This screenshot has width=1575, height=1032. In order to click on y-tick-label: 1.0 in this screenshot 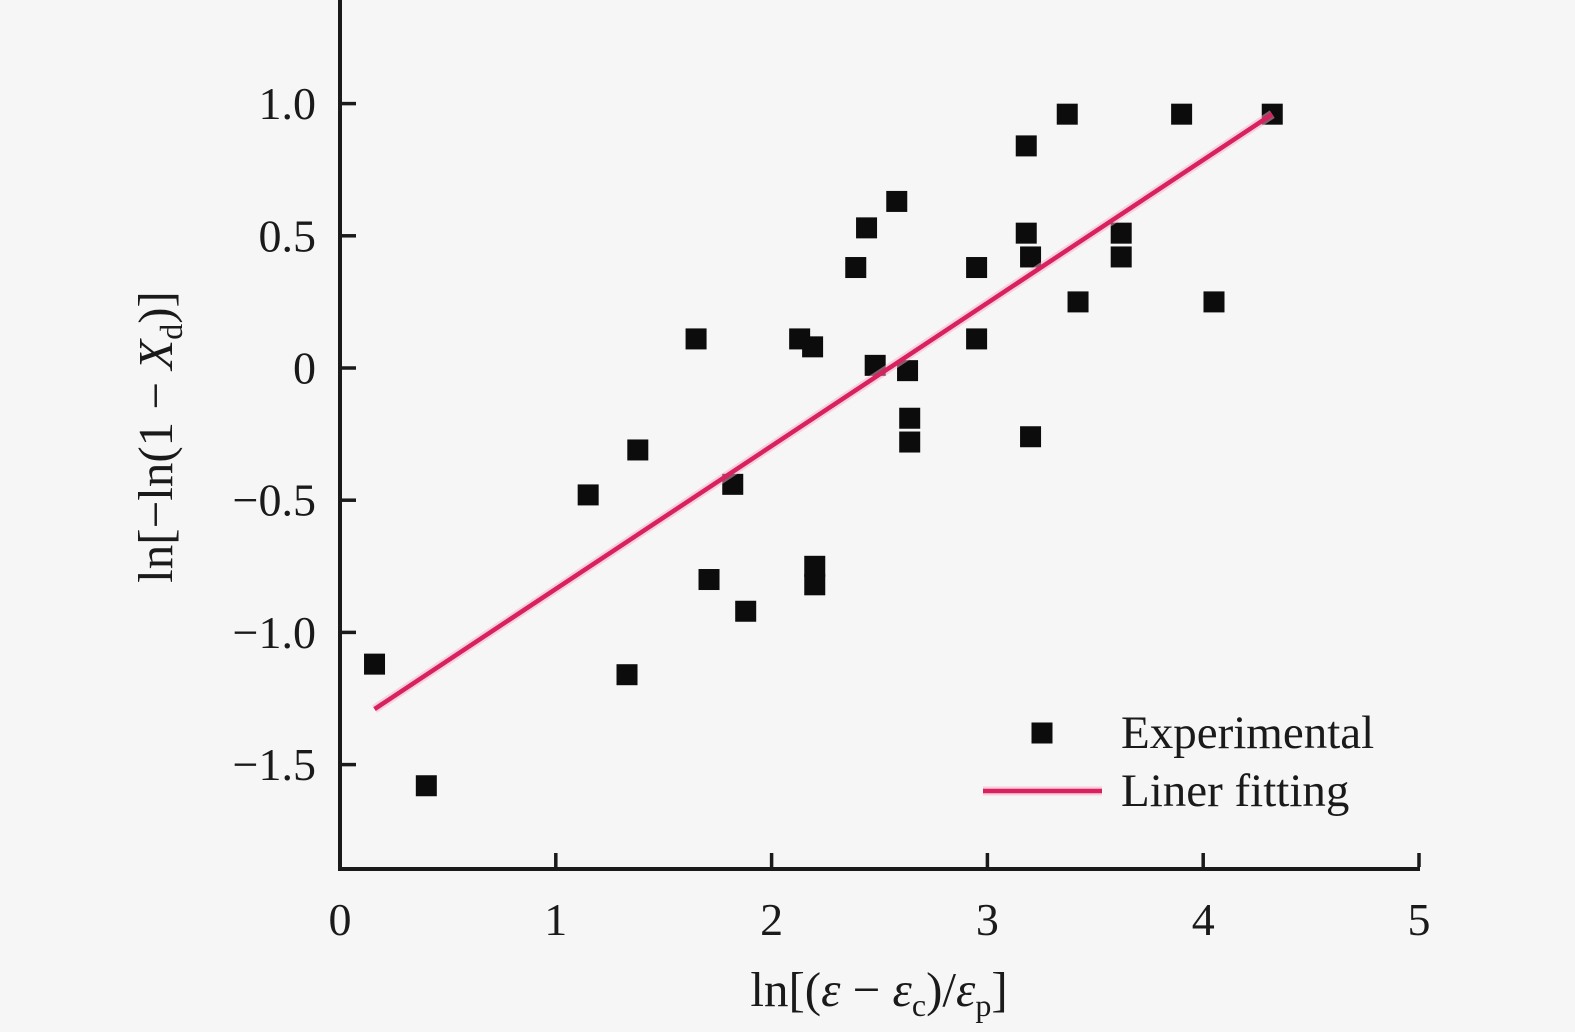, I will do `click(288, 103)`.